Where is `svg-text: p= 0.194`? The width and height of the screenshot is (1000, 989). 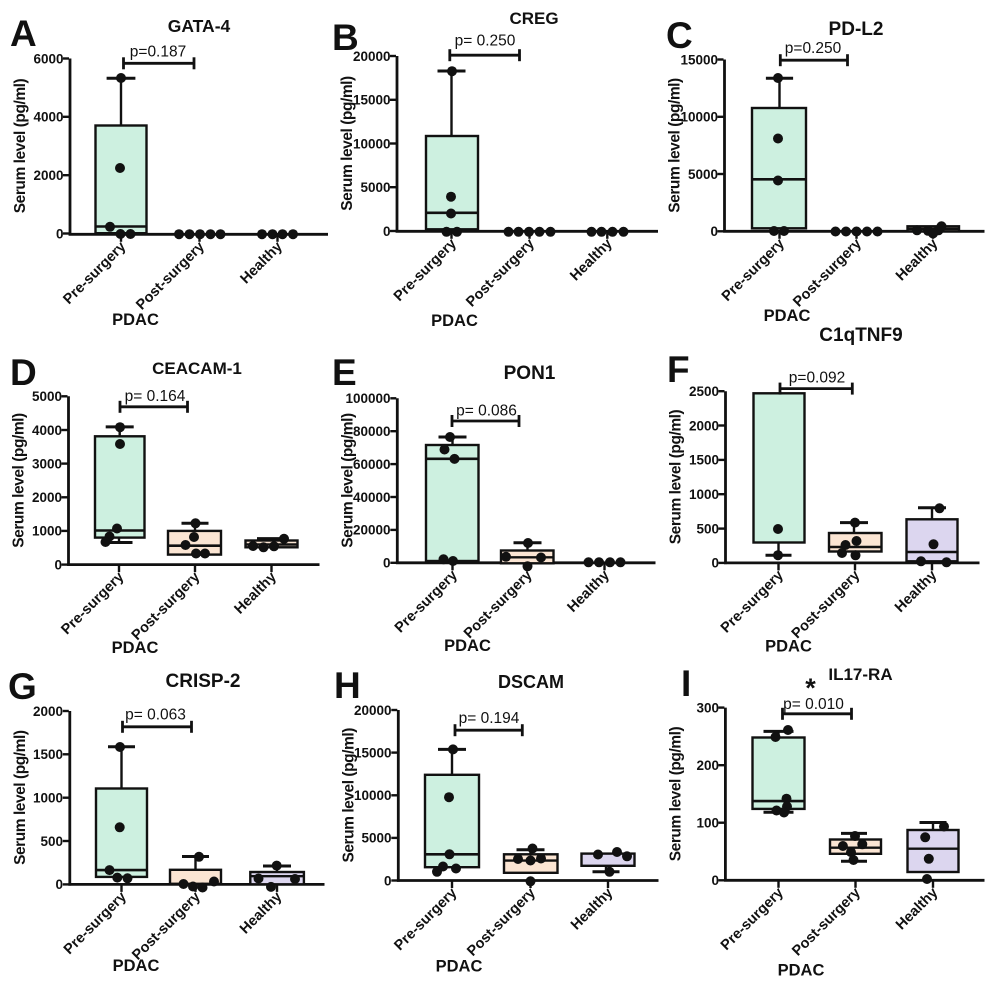
svg-text: p= 0.194 is located at coordinates (489, 718).